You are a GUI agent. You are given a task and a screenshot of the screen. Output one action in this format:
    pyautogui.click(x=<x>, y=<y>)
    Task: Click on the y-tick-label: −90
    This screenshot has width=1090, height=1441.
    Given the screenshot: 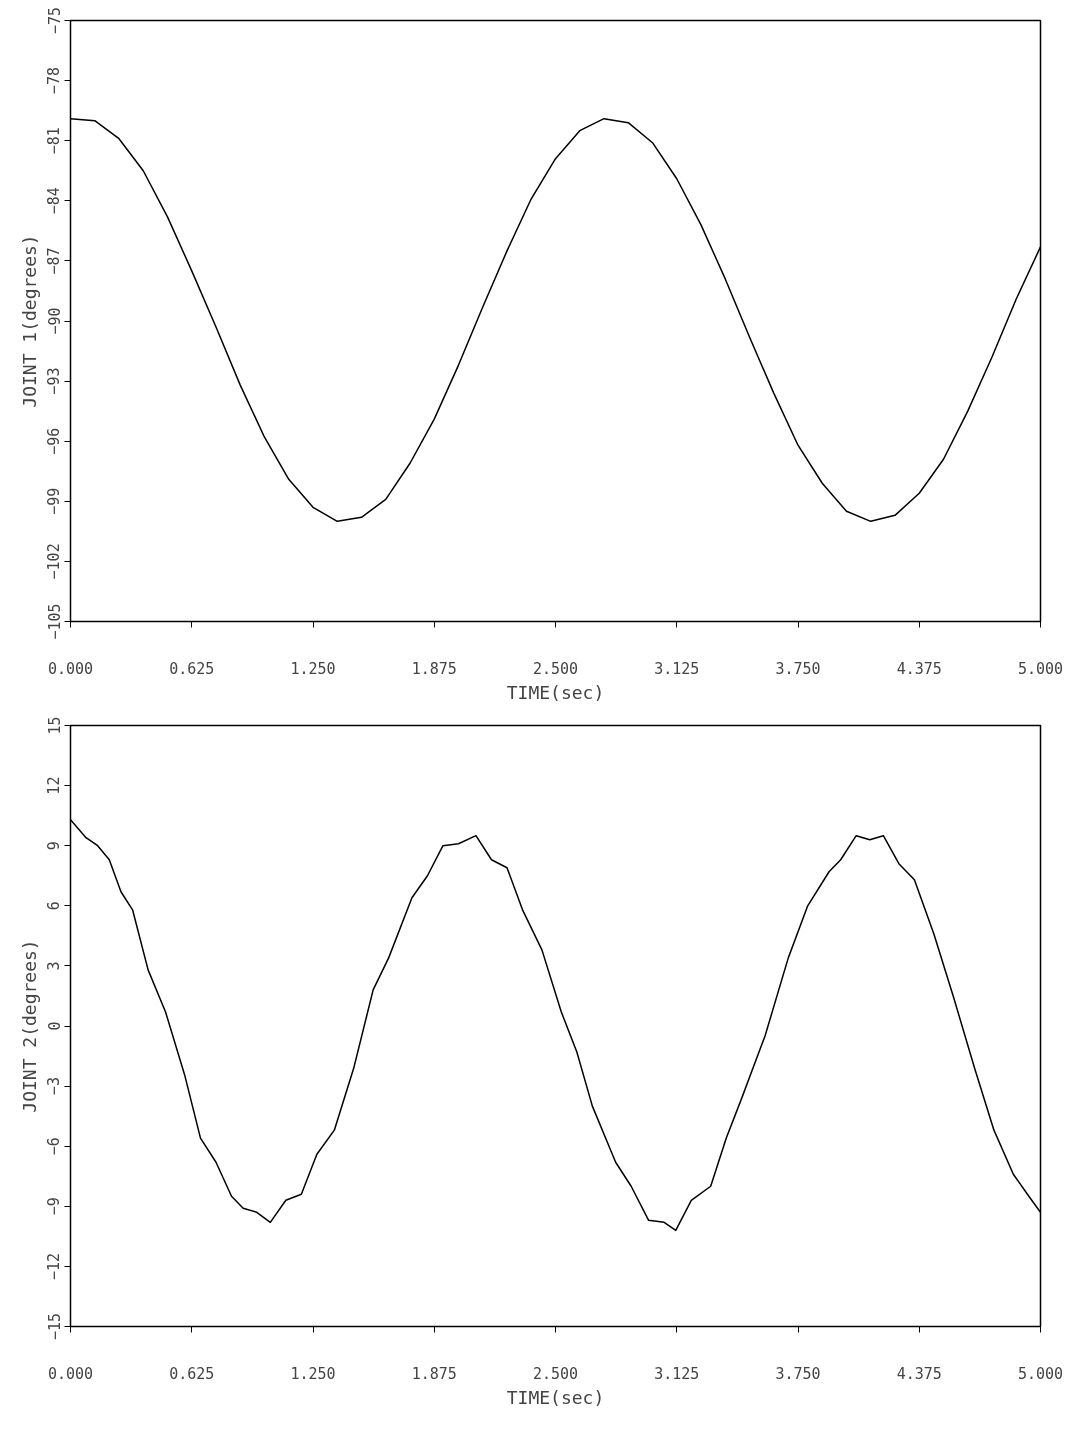 What is the action you would take?
    pyautogui.click(x=54, y=321)
    